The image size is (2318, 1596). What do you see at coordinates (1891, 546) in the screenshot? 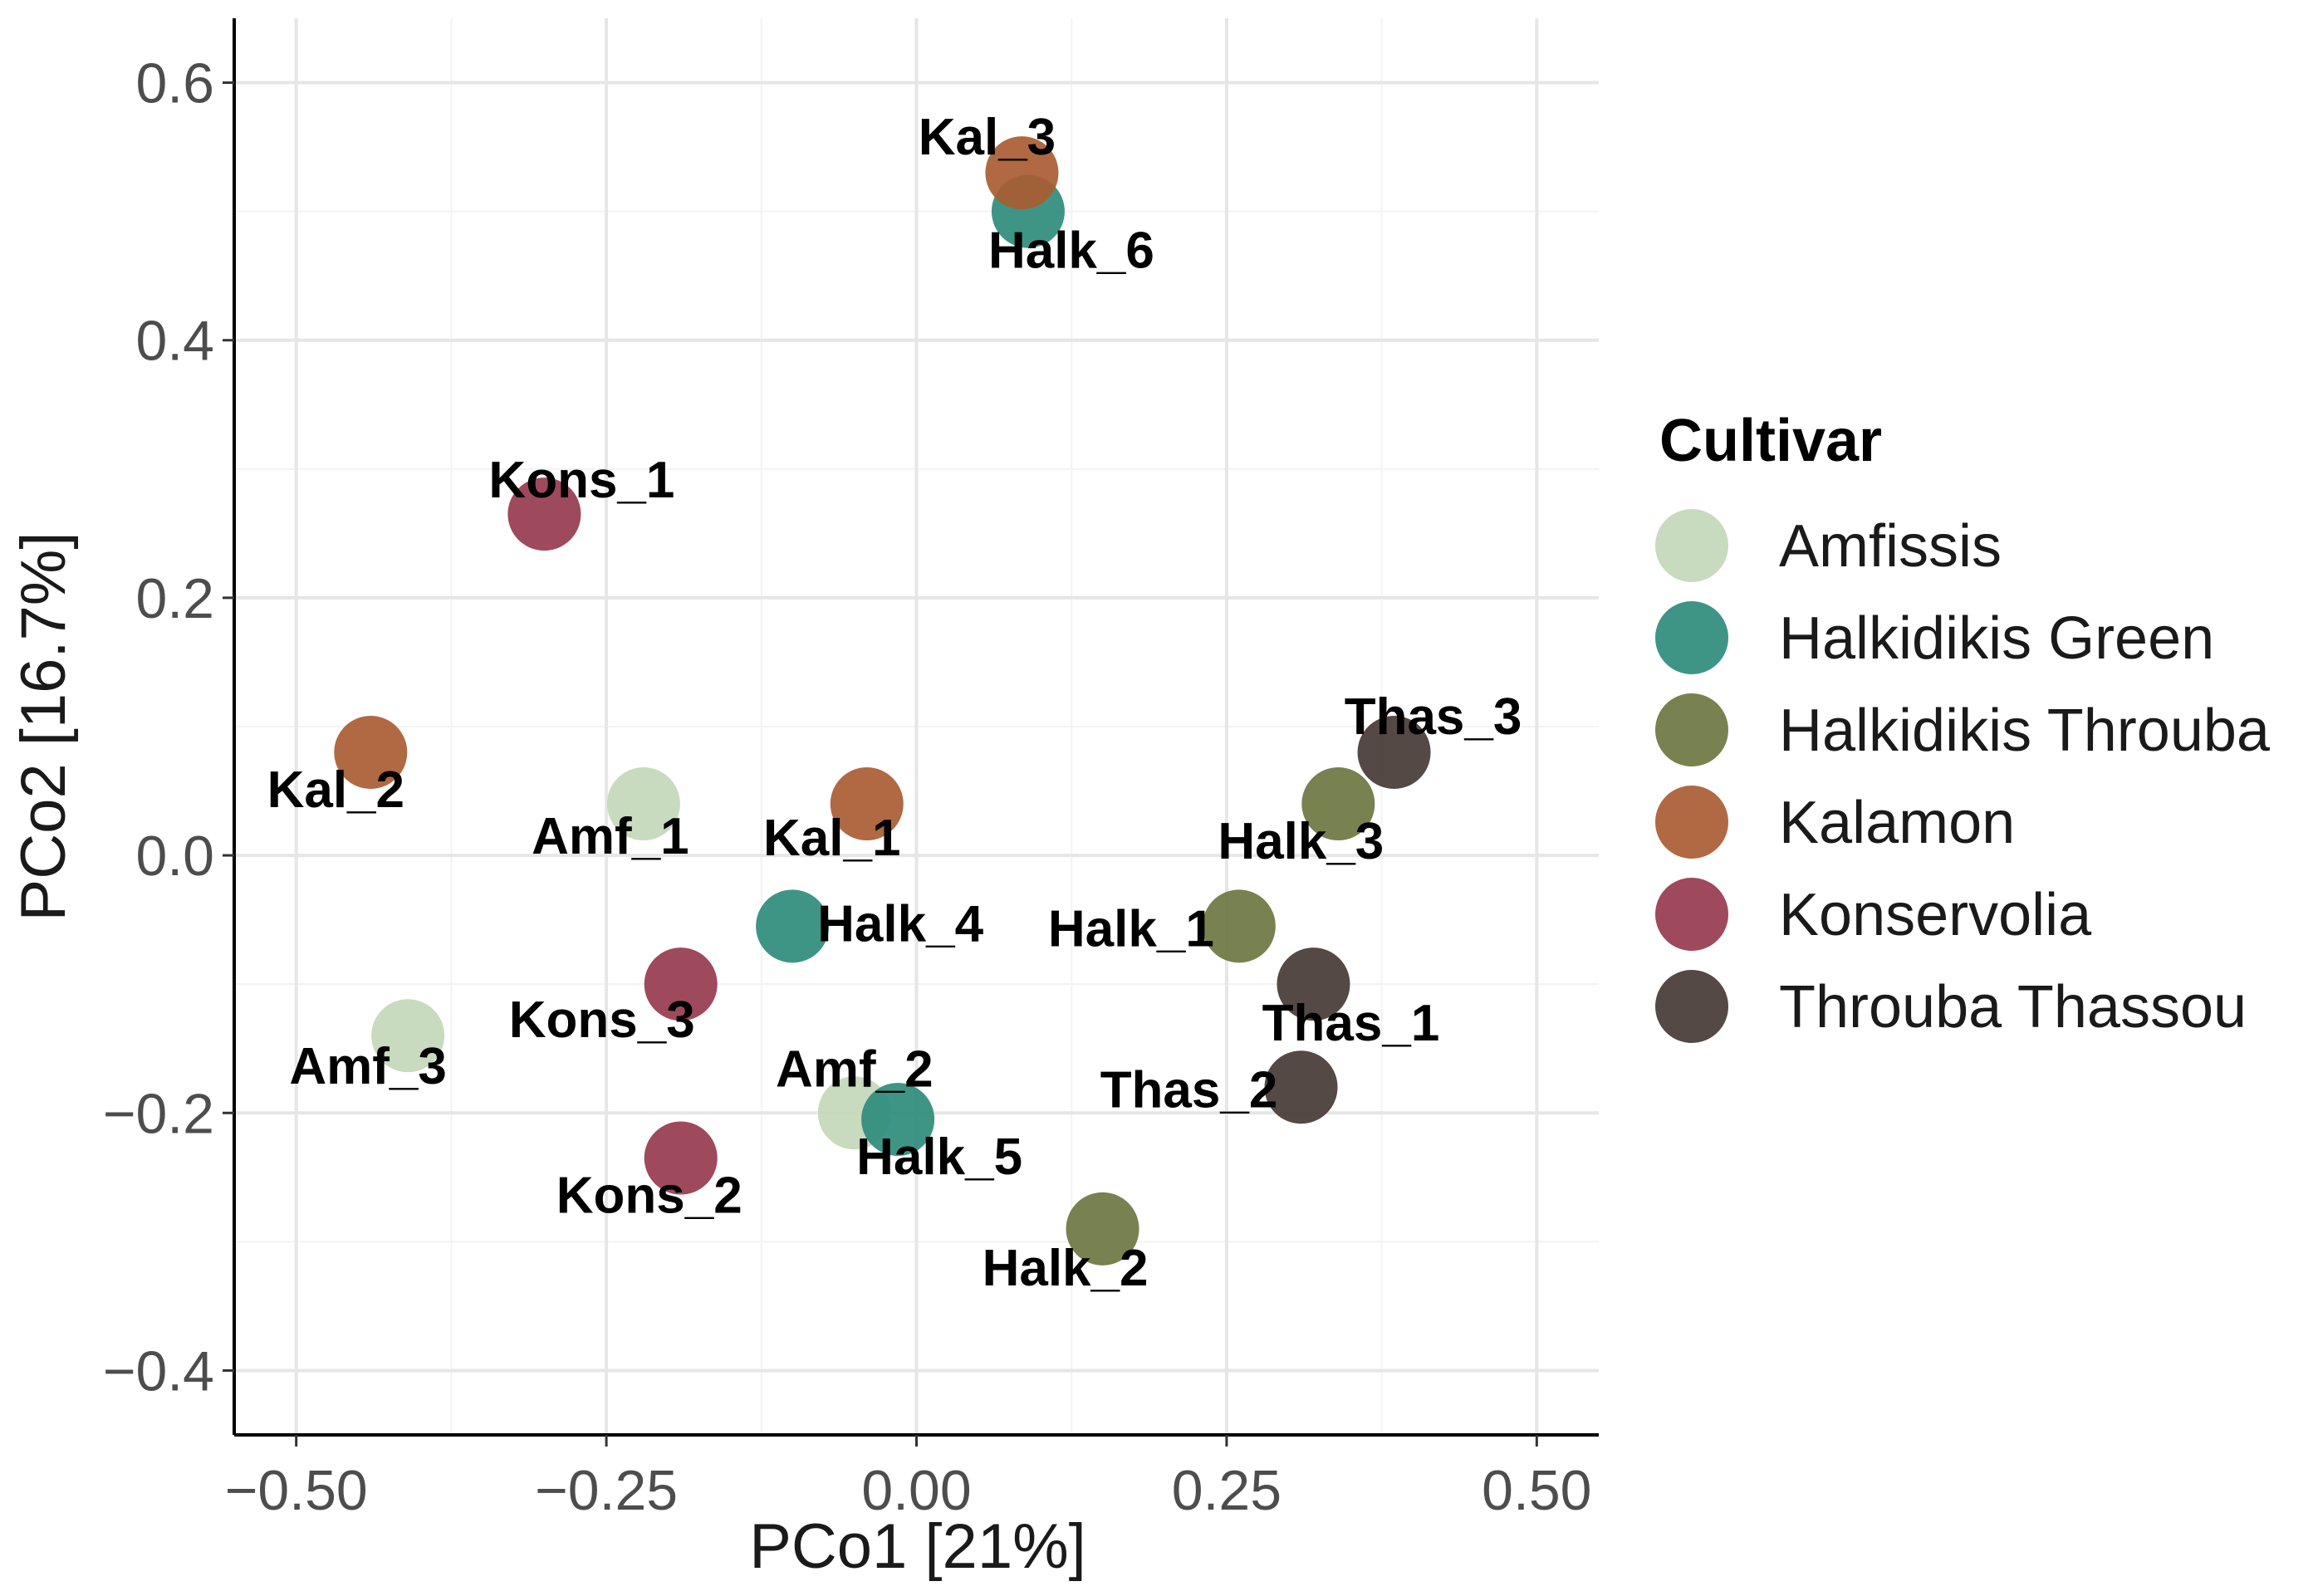
I see `legend-label: Amfissis` at bounding box center [1891, 546].